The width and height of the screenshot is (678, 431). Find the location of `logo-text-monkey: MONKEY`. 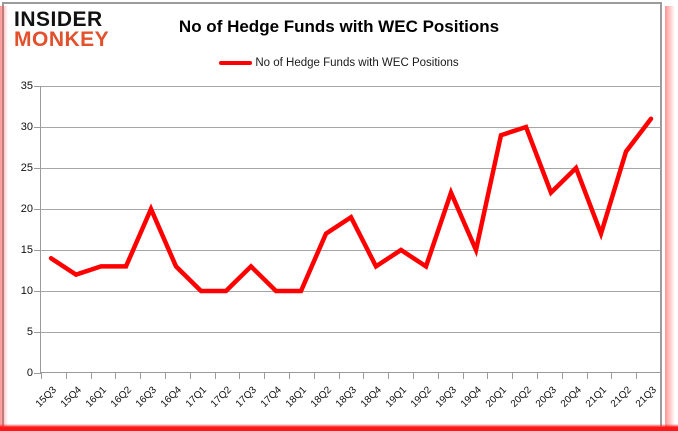

logo-text-monkey: MONKEY is located at coordinates (62, 39).